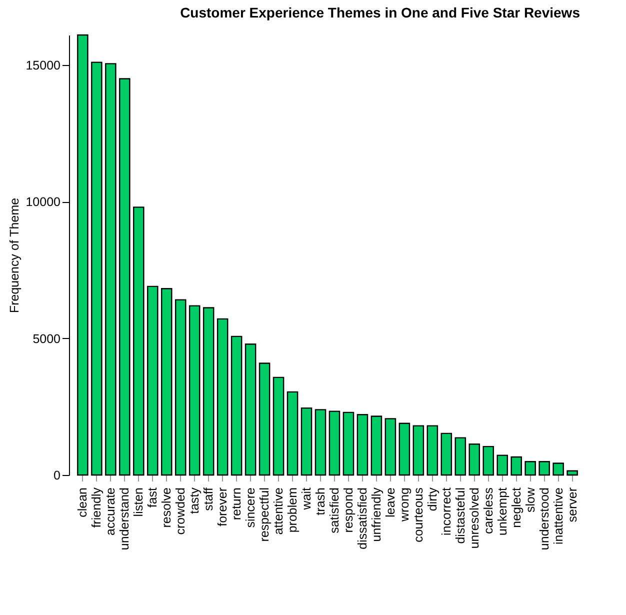 The image size is (626, 615). What do you see at coordinates (516, 507) in the screenshot?
I see `x-tick-label: neglect` at bounding box center [516, 507].